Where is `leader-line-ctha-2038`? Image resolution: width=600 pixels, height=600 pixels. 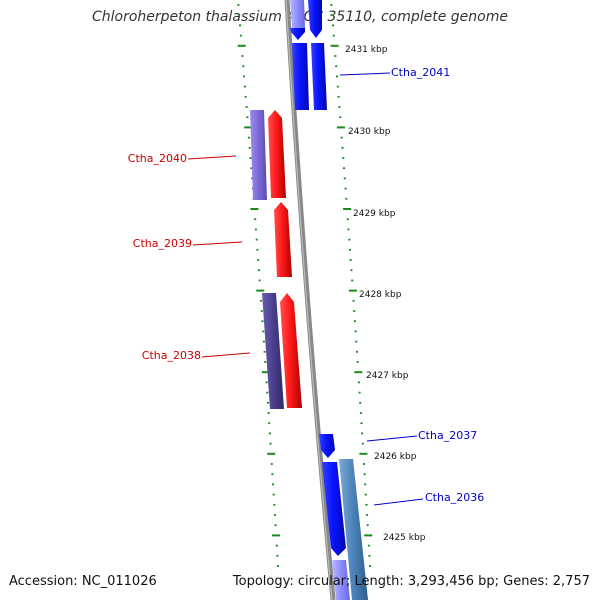
leader-line-ctha-2038 is located at coordinates (226, 355).